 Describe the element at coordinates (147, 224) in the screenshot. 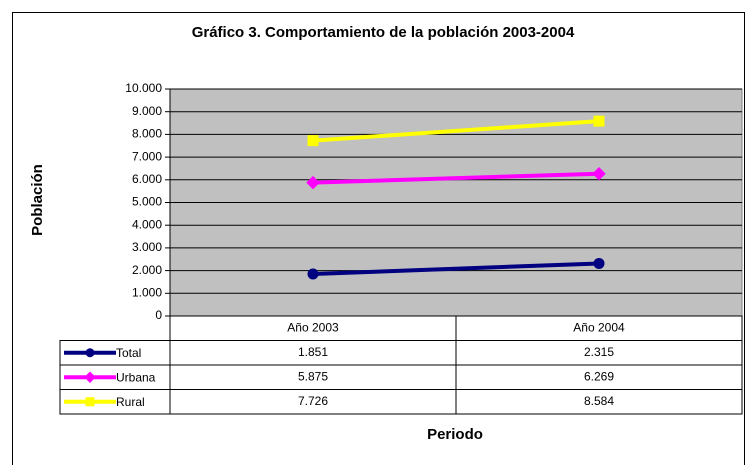

I see `y-tick-label: 4.000` at that location.